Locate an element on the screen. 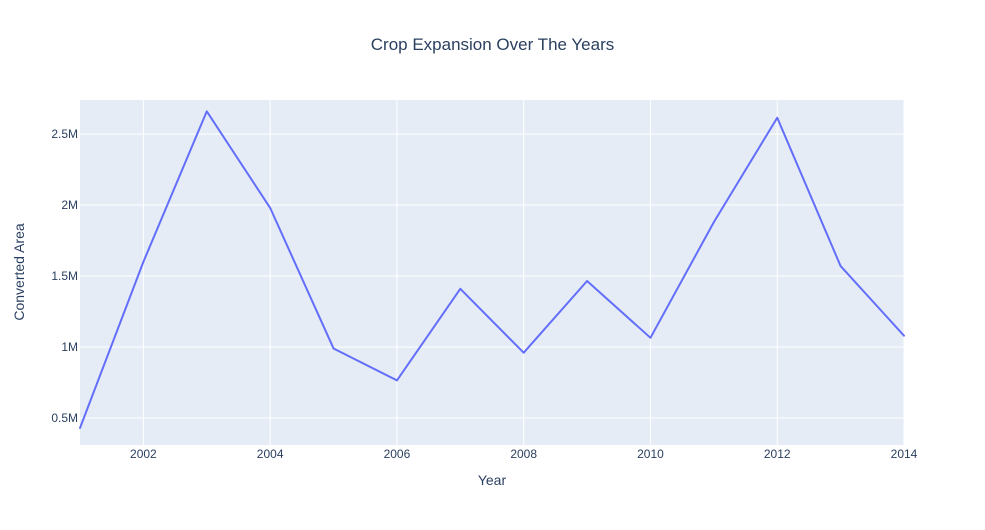 This screenshot has width=985, height=530. y-tick-label: 2.5M is located at coordinates (64, 134).